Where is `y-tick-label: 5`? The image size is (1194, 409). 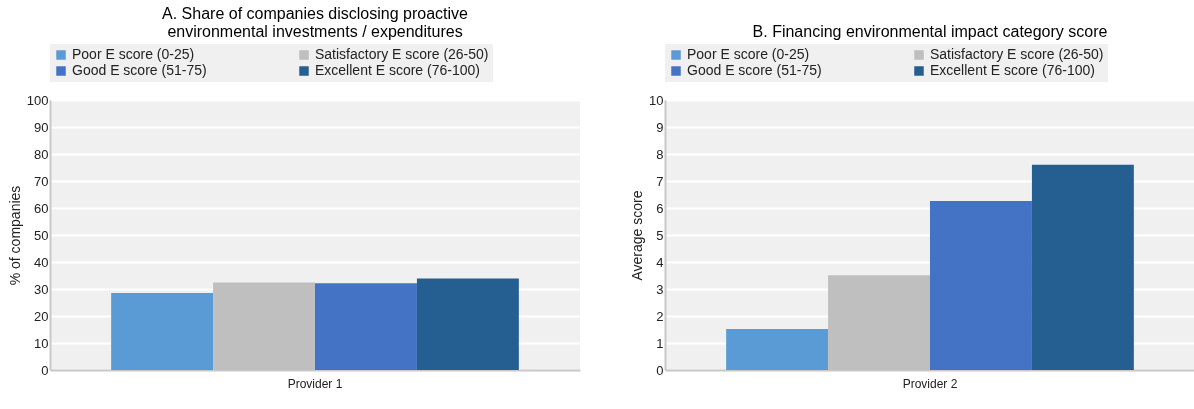
y-tick-label: 5 is located at coordinates (660, 235).